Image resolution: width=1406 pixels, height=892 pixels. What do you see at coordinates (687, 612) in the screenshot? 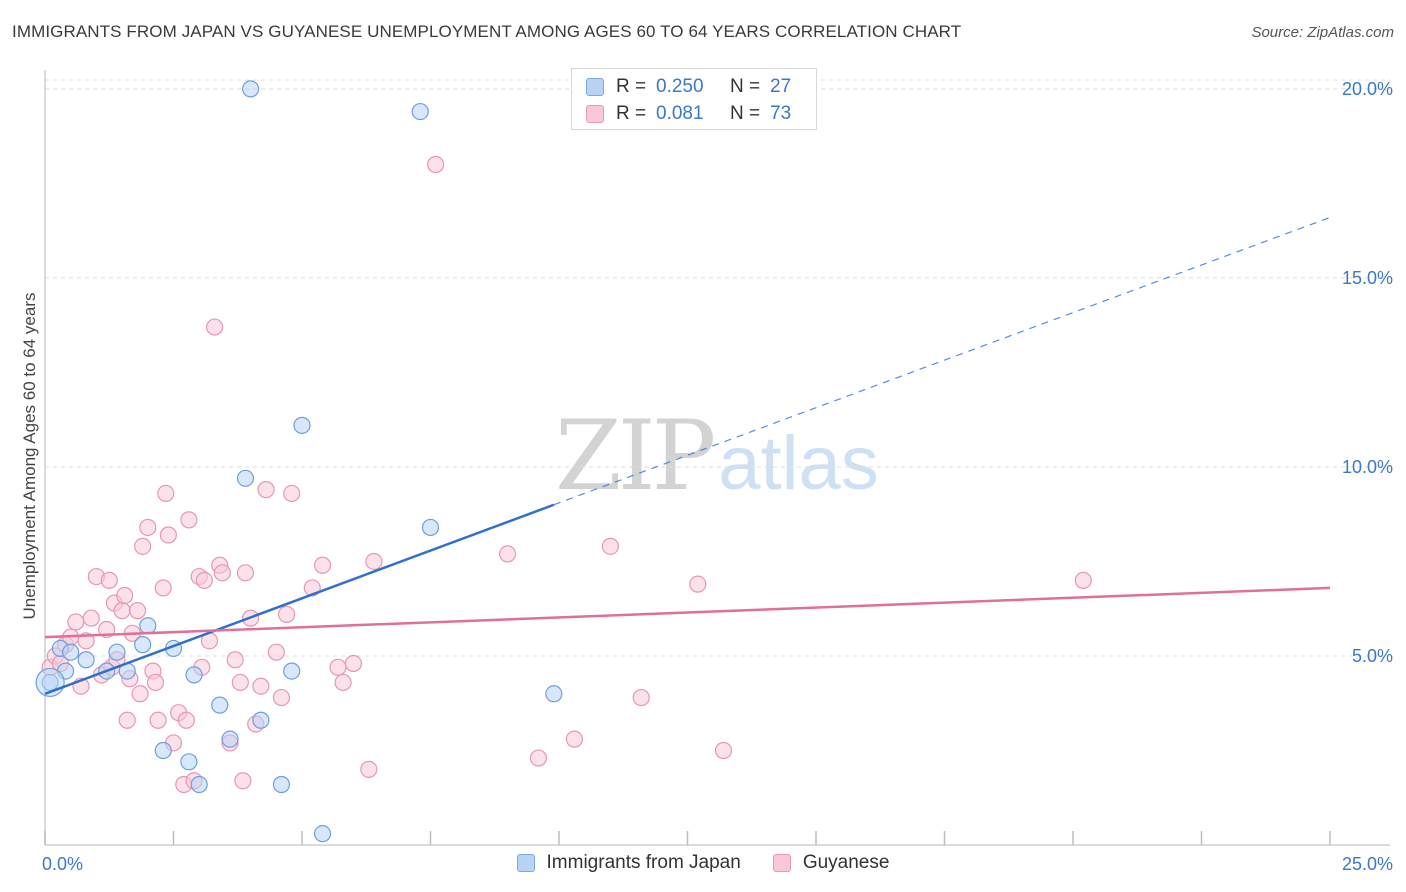
I see `guyanese-trend-line` at bounding box center [687, 612].